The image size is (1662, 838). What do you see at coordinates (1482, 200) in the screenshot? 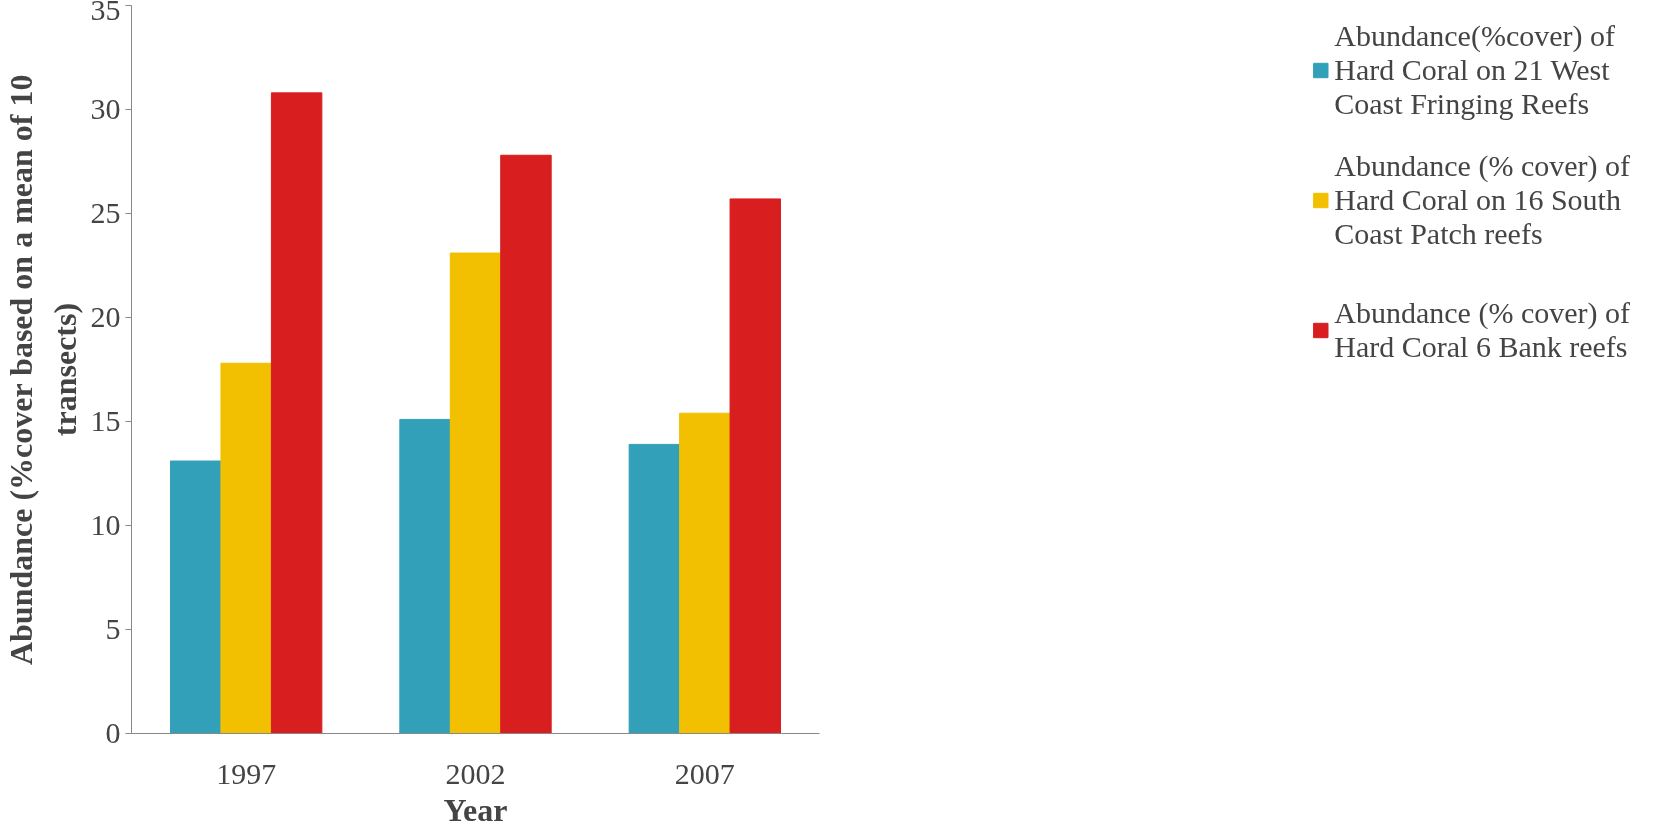
I see `legend-label: Abundance (% cover) of Hard Coral on 16 South Coast Patch reefs` at bounding box center [1482, 200].